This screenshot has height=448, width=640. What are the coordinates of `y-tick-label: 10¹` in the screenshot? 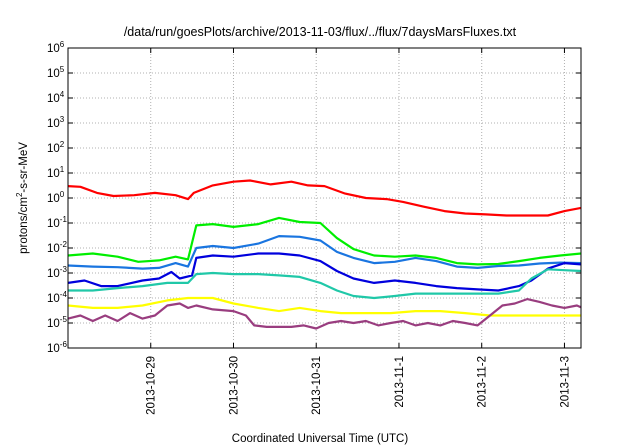 It's located at (56, 172).